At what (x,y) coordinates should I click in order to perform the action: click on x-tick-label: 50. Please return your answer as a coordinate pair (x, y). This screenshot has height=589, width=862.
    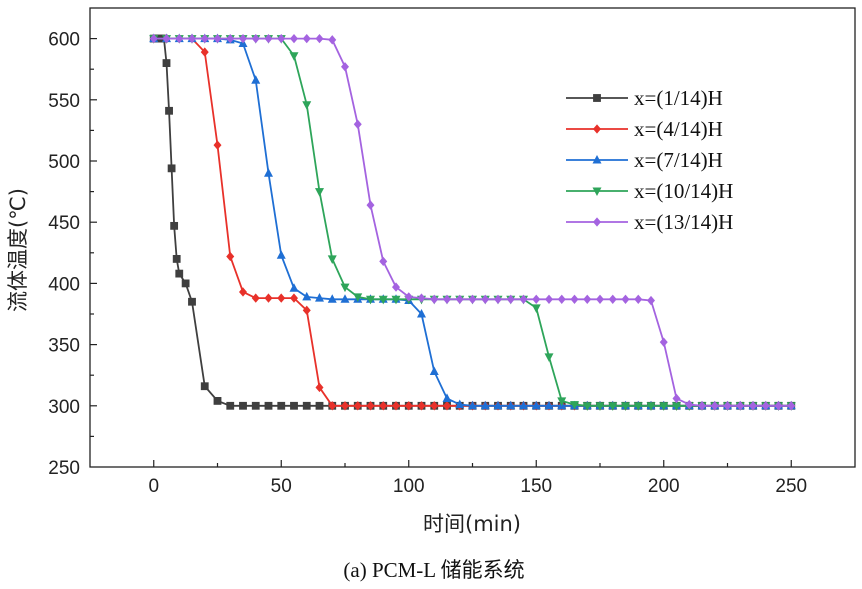
    Looking at the image, I should click on (281, 486).